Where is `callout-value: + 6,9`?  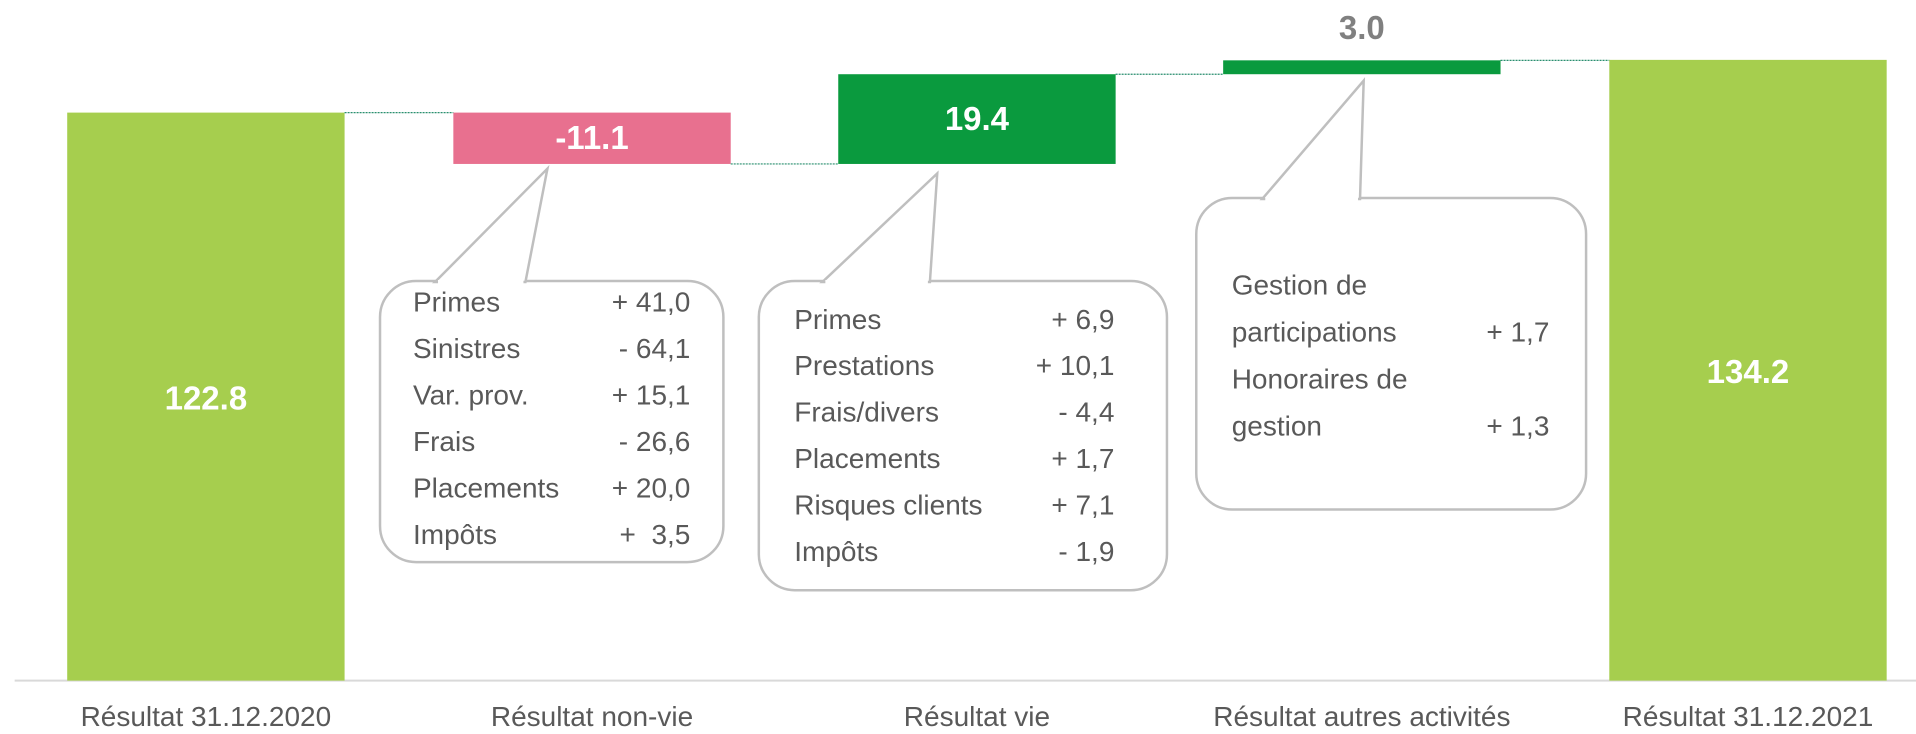
callout-value: + 6,9 is located at coordinates (1082, 319).